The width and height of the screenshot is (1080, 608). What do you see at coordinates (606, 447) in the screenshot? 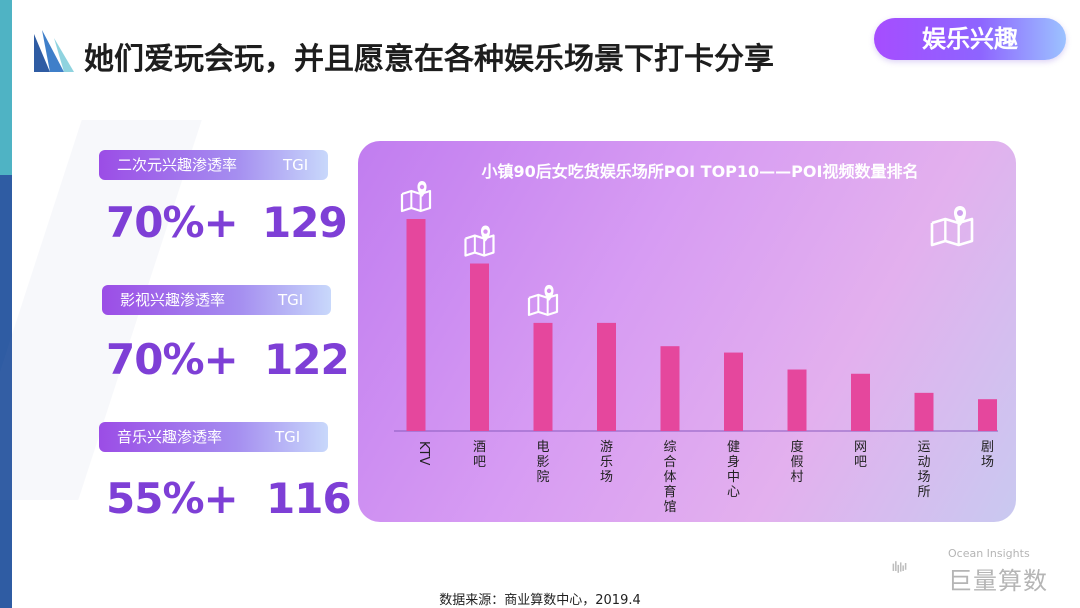
I see `x-tick-label: 游` at bounding box center [606, 447].